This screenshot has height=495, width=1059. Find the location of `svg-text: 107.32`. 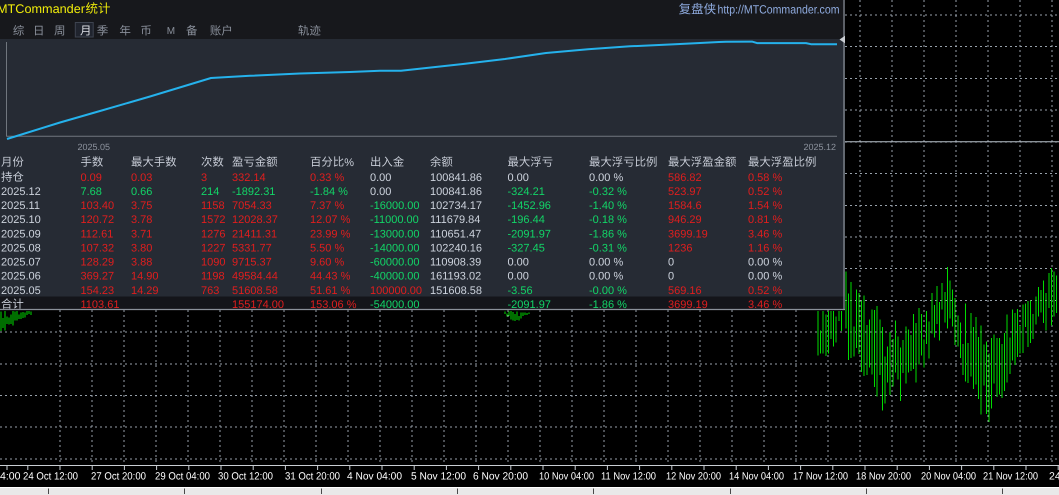

svg-text: 107.32 is located at coordinates (98, 248).